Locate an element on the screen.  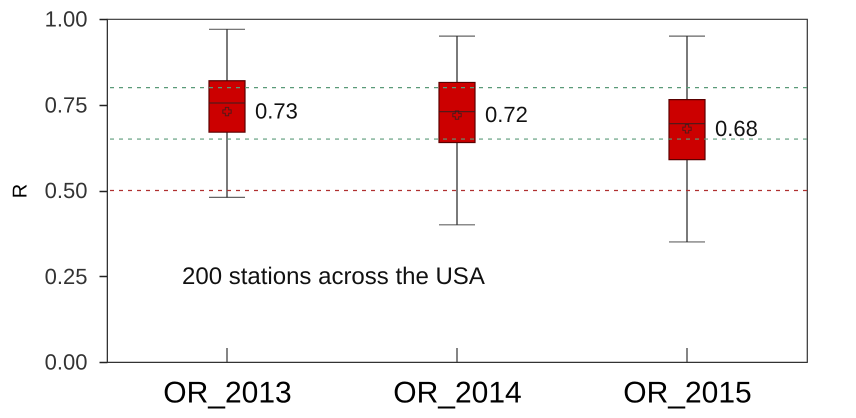
y-tick-label: 0.25 is located at coordinates (66, 276).